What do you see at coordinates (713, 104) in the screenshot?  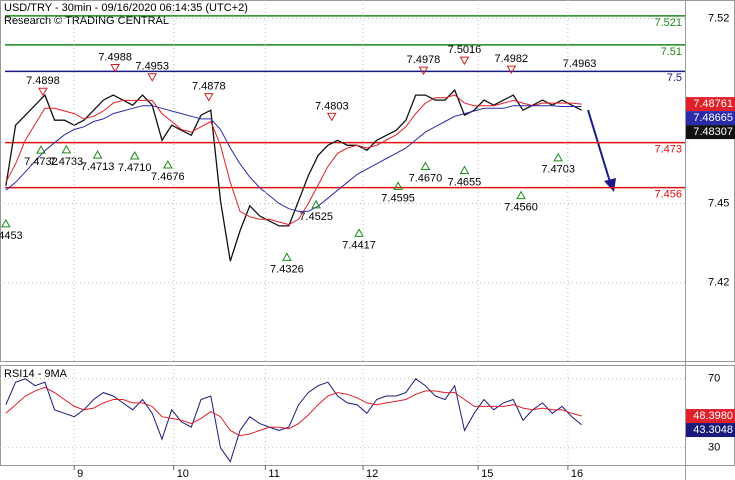 I see `current-value-label: 7.48761` at bounding box center [713, 104].